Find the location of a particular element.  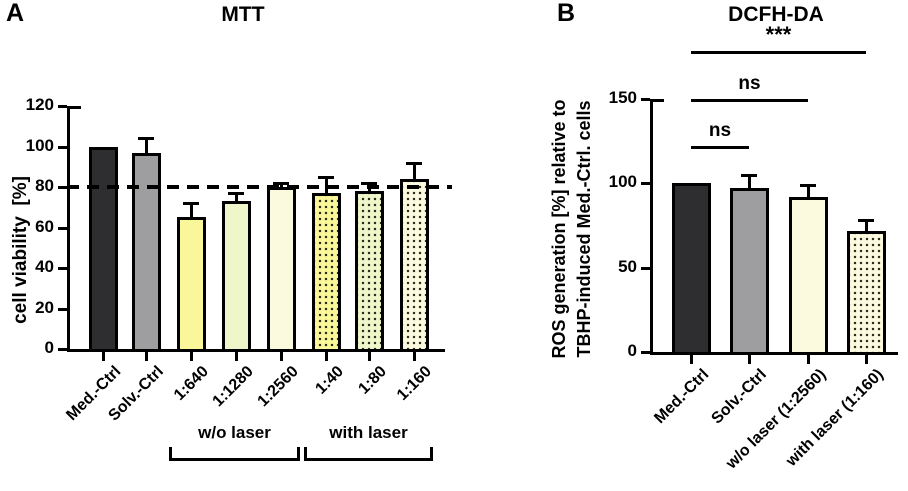

y-tick-label: 60 is located at coordinates (44, 226).